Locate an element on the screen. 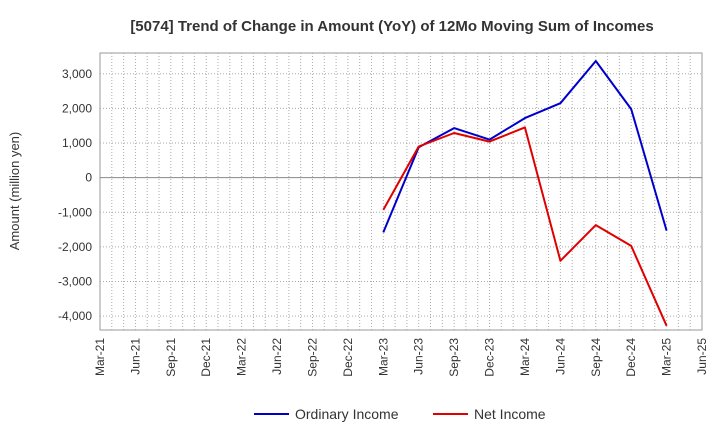 This screenshot has height=445, width=720. legend: Ordinary Income Net Income is located at coordinates (400, 414).